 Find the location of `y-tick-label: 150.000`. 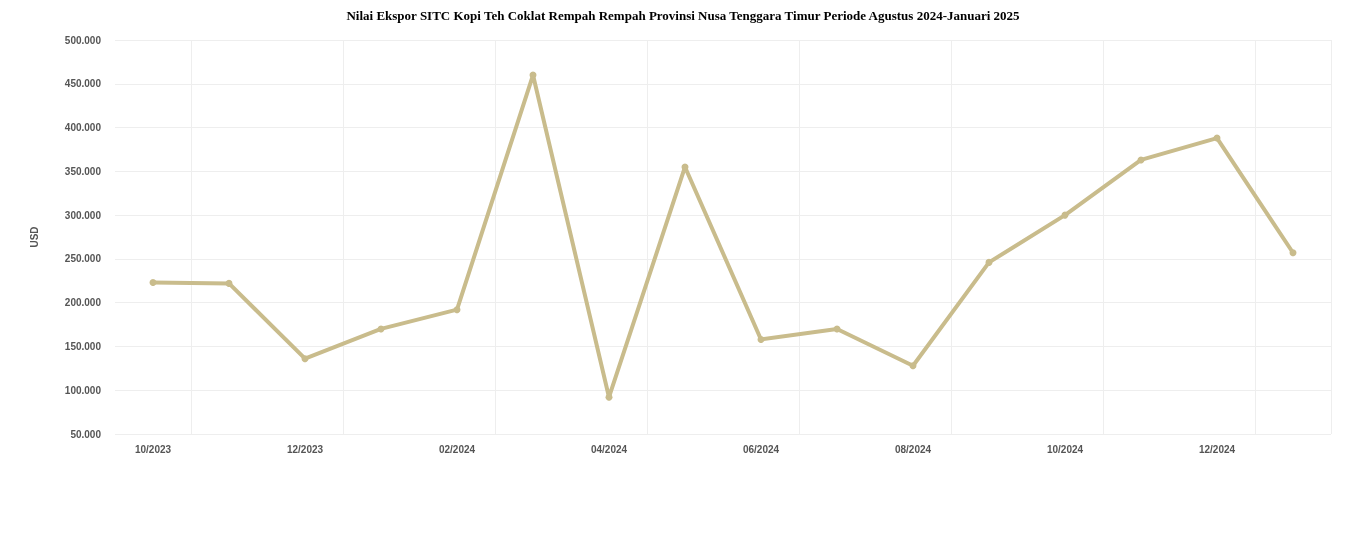

y-tick-label: 150.000 is located at coordinates (83, 346).